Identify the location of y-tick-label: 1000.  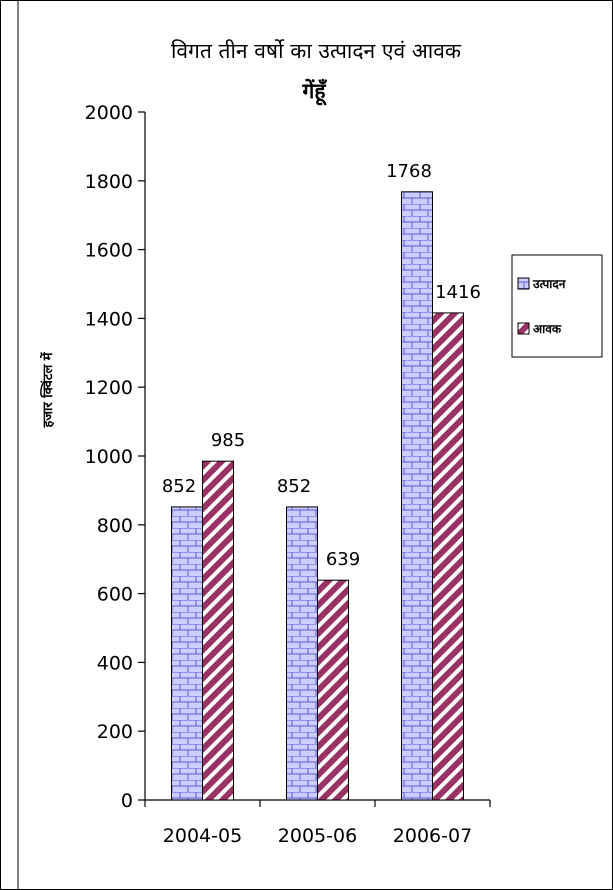
(109, 457).